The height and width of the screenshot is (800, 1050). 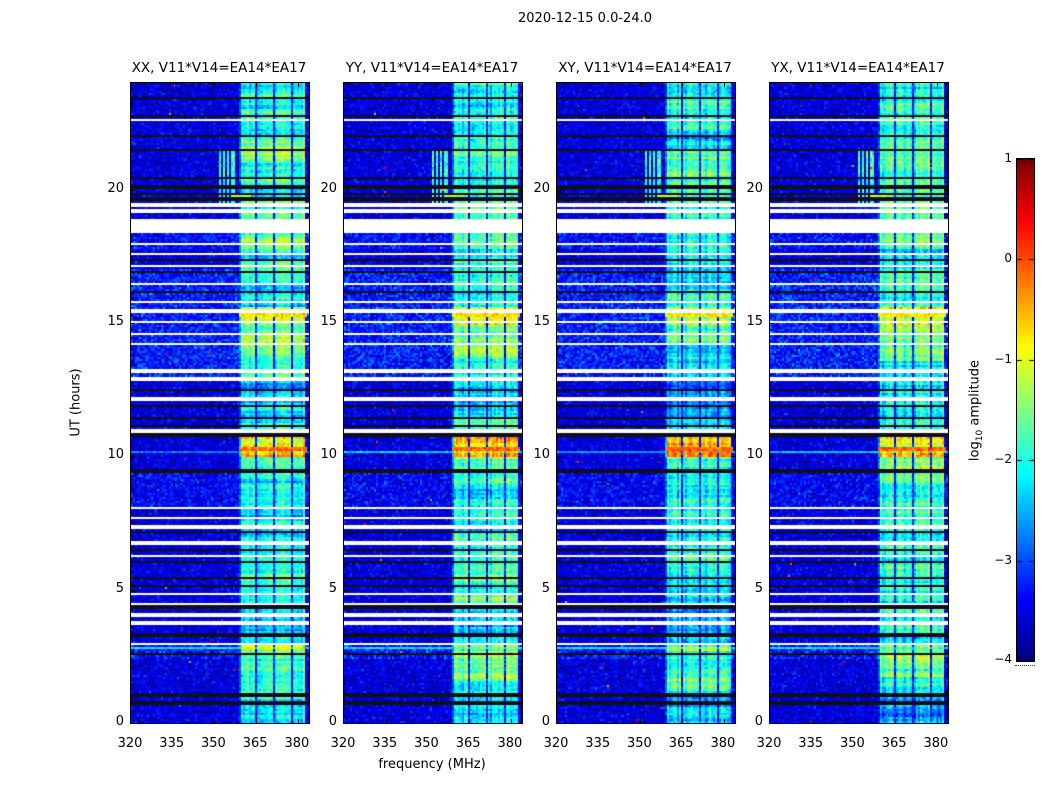 I want to click on spectrogram-canvas-xy, so click(x=646, y=403).